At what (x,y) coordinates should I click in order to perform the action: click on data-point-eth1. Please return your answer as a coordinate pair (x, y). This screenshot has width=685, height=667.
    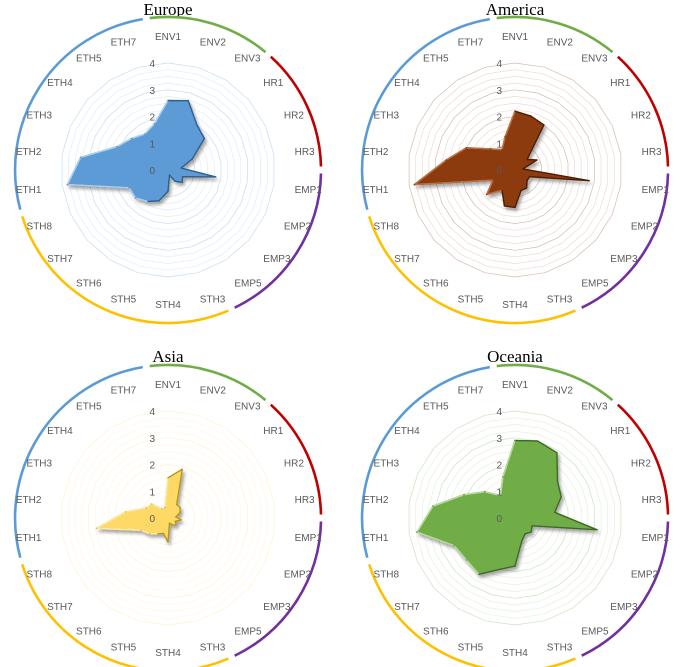
    Looking at the image, I should click on (414, 184).